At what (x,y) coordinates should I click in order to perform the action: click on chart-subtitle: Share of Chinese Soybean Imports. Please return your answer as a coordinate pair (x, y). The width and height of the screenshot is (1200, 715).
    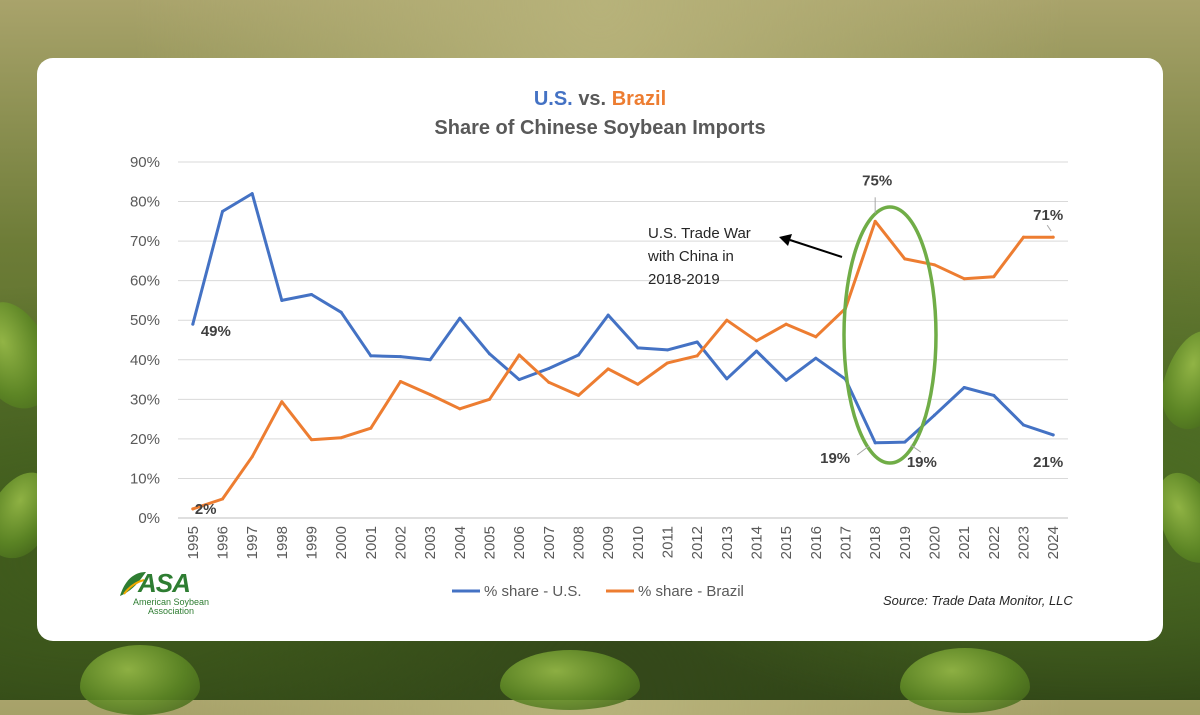
    Looking at the image, I should click on (600, 128).